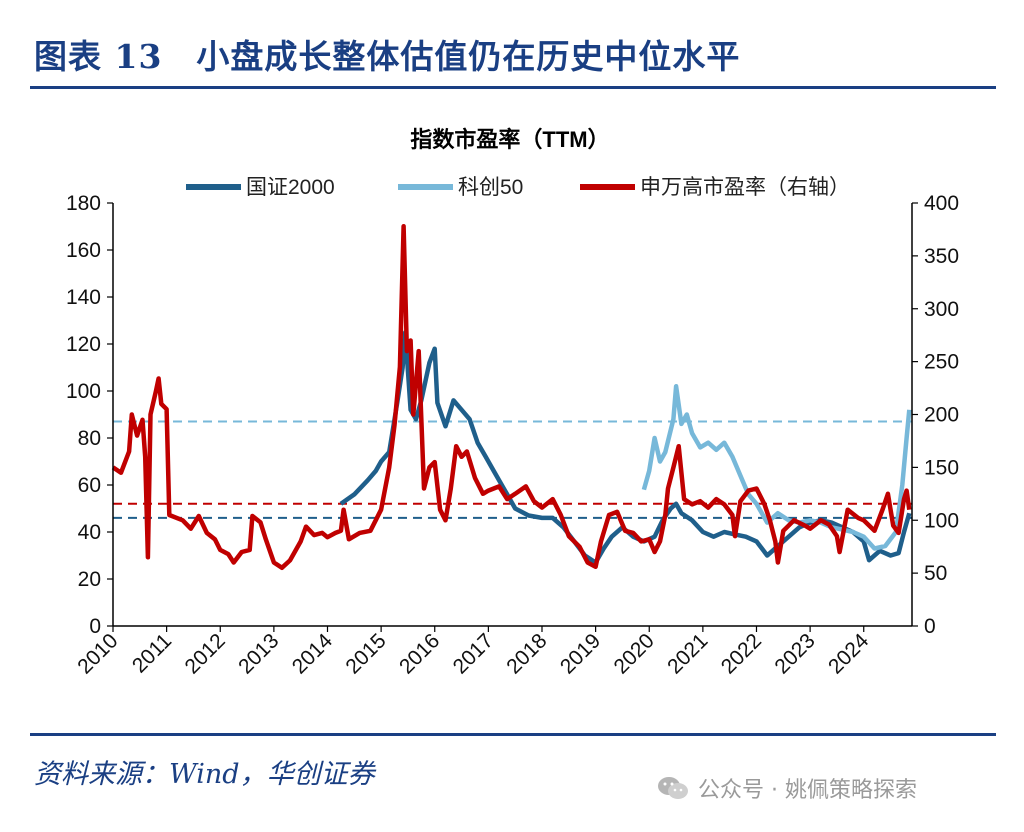 The width and height of the screenshot is (1024, 832). Describe the element at coordinates (930, 626) in the screenshot. I see `y-right-tick-label: 0` at that location.